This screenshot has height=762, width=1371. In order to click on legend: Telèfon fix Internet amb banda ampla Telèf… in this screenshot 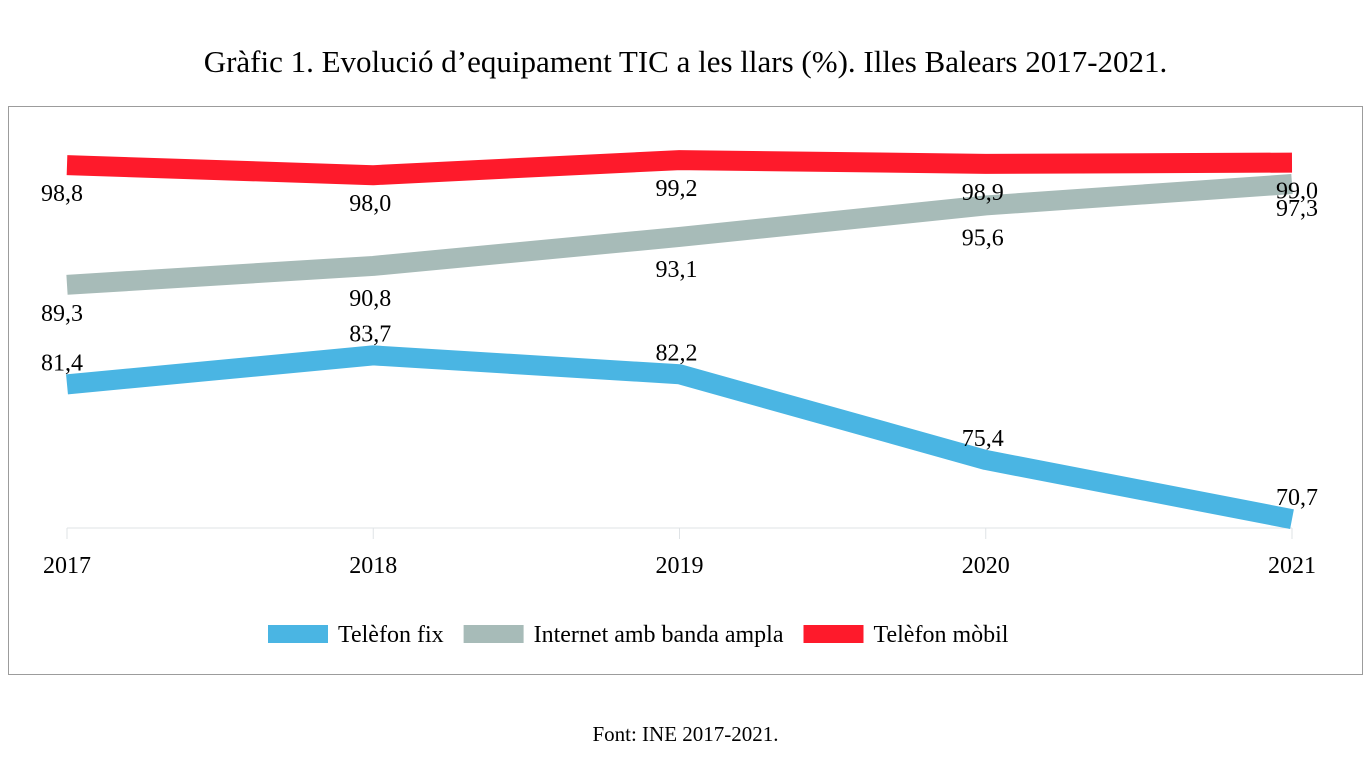, I will do `click(638, 635)`.